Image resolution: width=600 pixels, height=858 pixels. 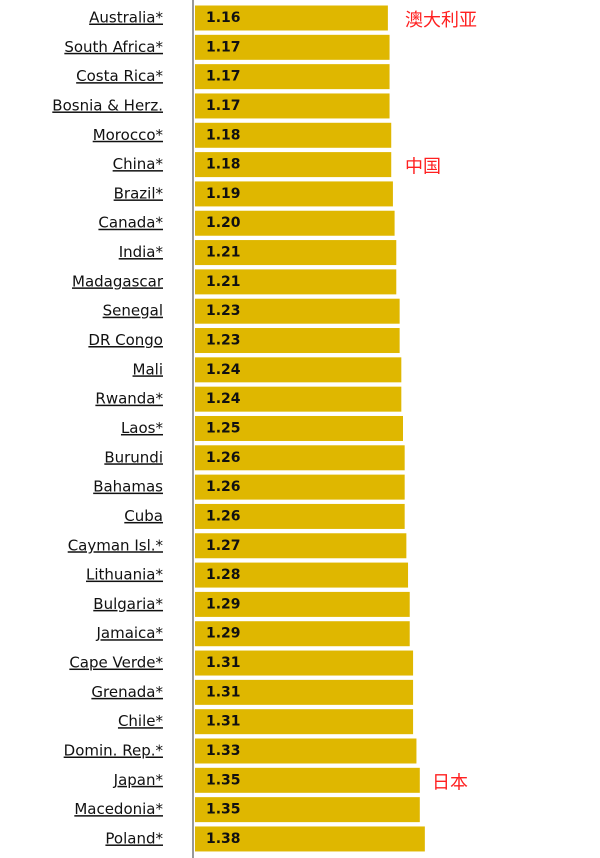 I want to click on category-label: South Africa*, so click(x=113, y=47).